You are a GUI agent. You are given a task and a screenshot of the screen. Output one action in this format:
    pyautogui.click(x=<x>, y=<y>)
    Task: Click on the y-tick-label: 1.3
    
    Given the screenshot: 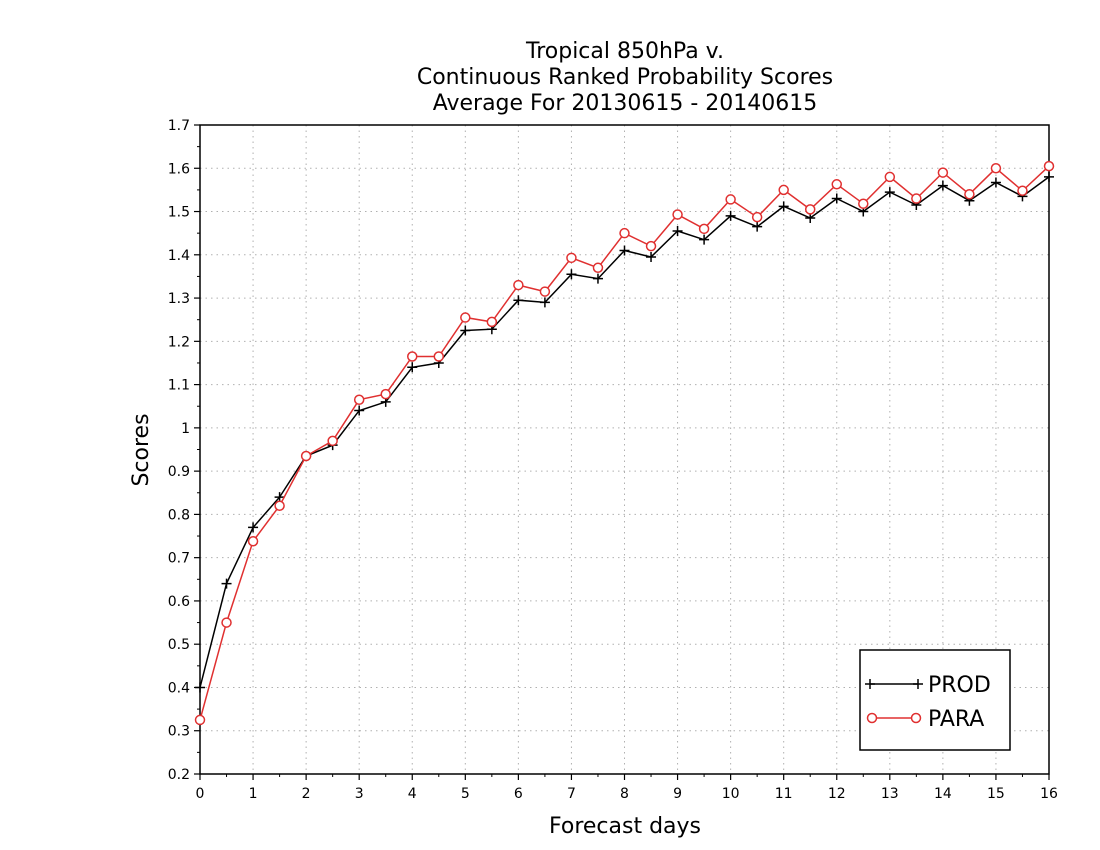 What is the action you would take?
    pyautogui.click(x=179, y=299)
    